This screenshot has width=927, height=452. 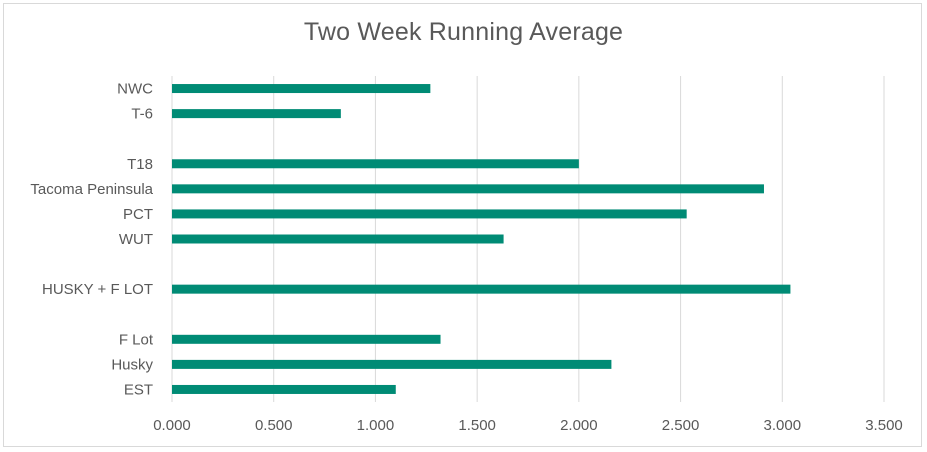 I want to click on chart-title: Two Week Running Average, so click(x=463, y=32).